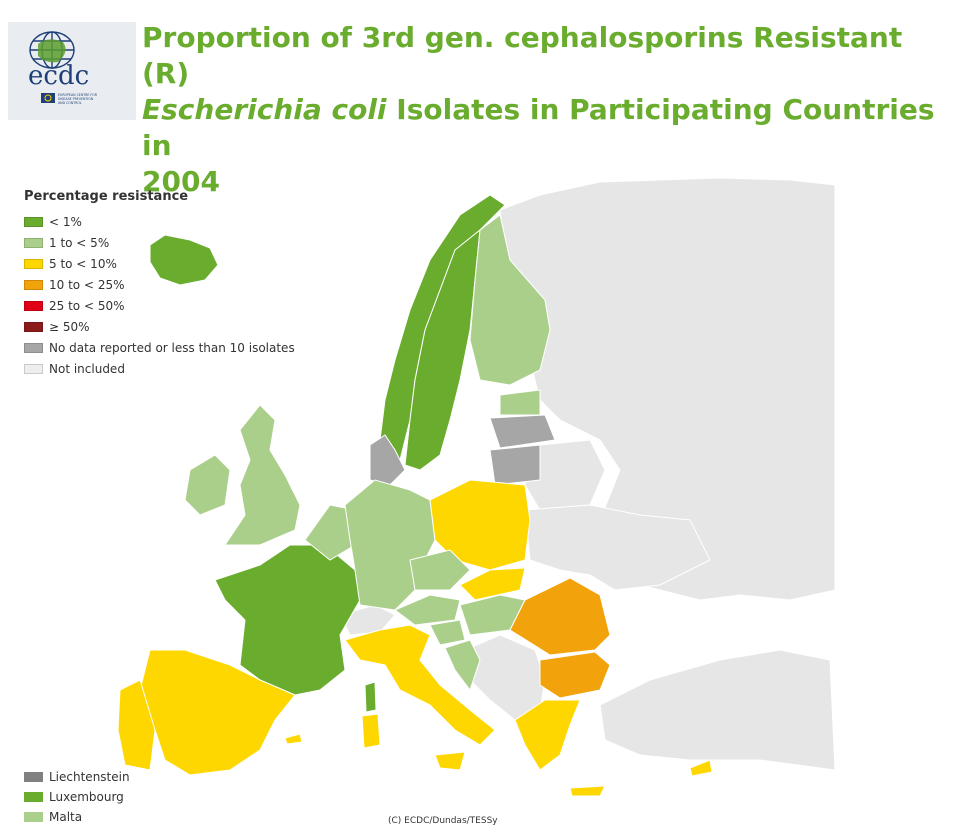  Describe the element at coordinates (58, 76) in the screenshot. I see `svg-text: ecdc` at that location.